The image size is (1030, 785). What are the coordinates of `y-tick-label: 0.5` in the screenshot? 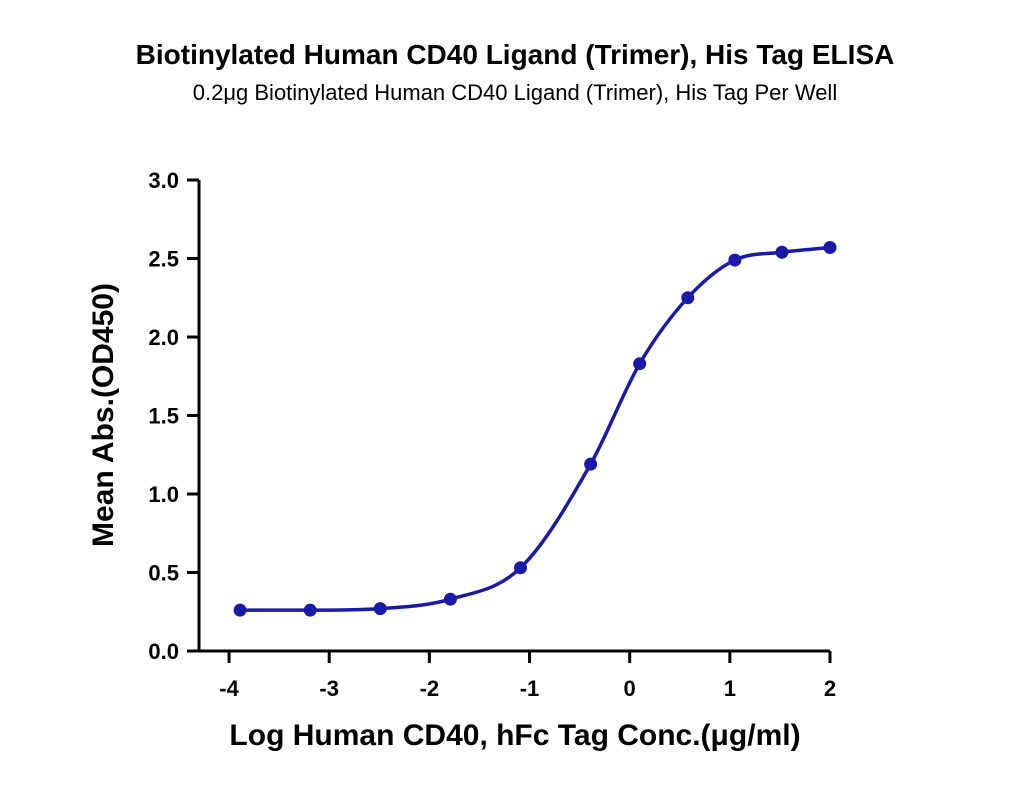 It's located at (163, 573).